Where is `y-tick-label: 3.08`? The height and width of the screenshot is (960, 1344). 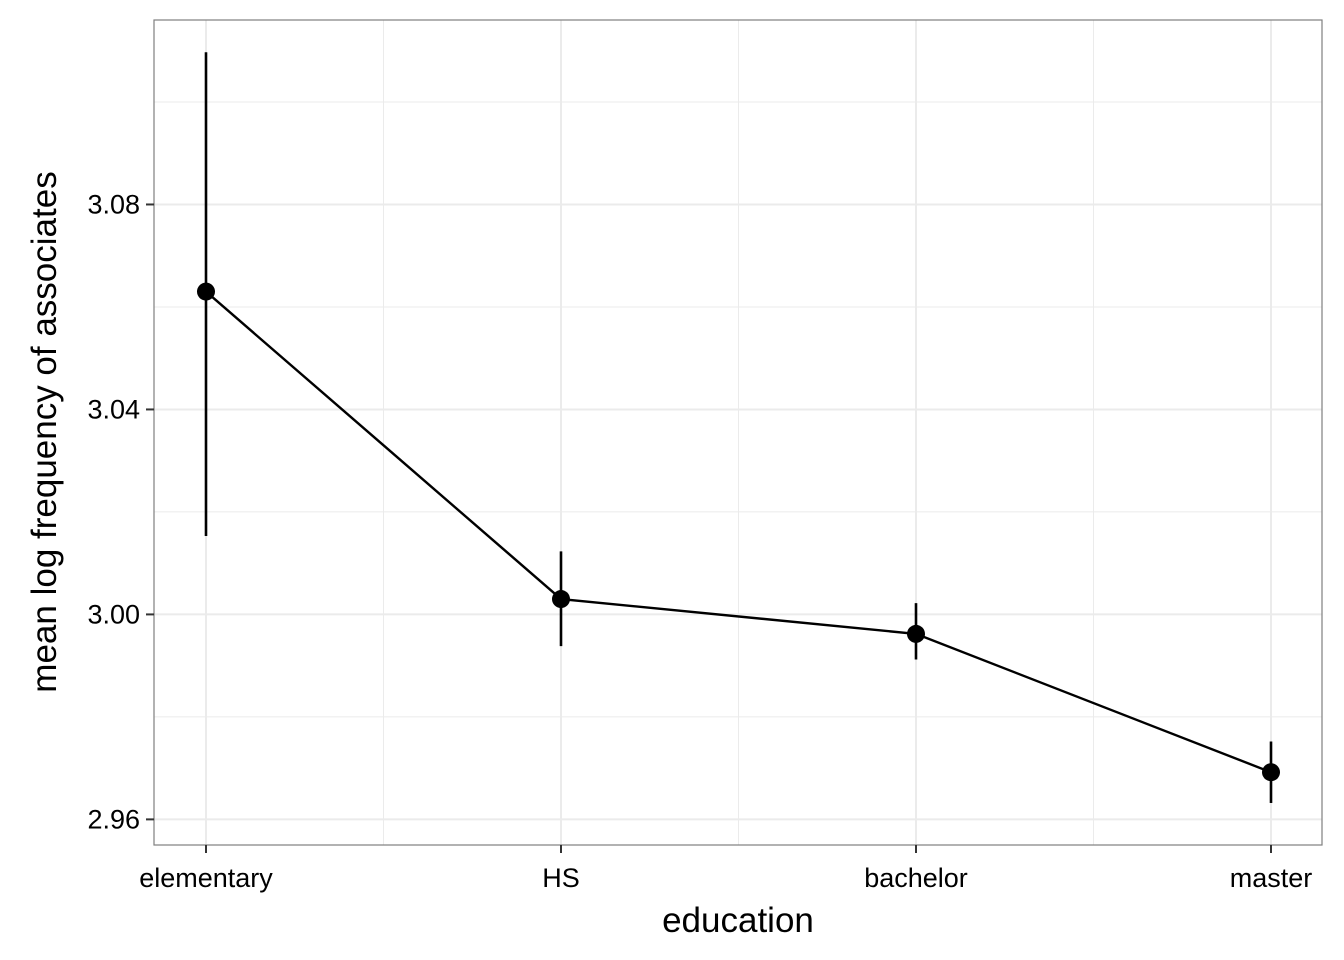 y-tick-label: 3.08 is located at coordinates (113, 204).